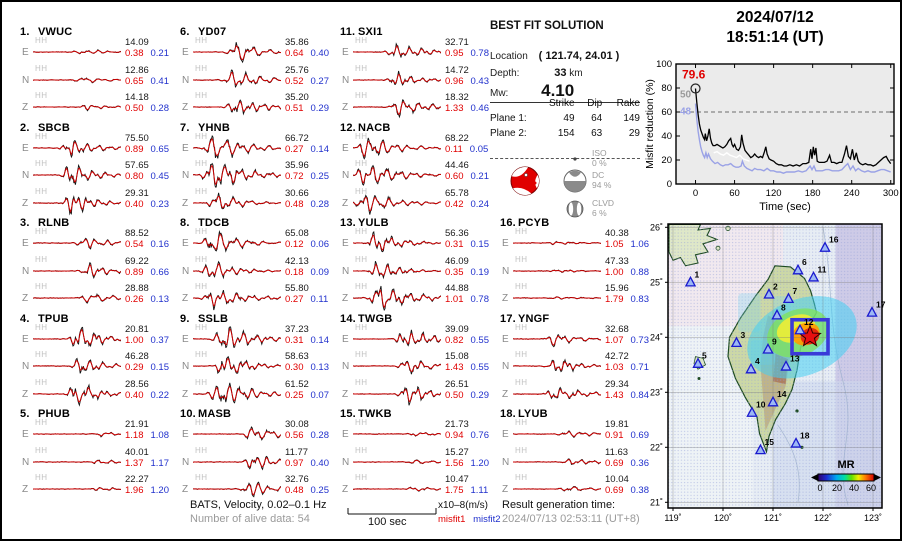  I want to click on station-heading: 12. NACB, so click(419, 128).